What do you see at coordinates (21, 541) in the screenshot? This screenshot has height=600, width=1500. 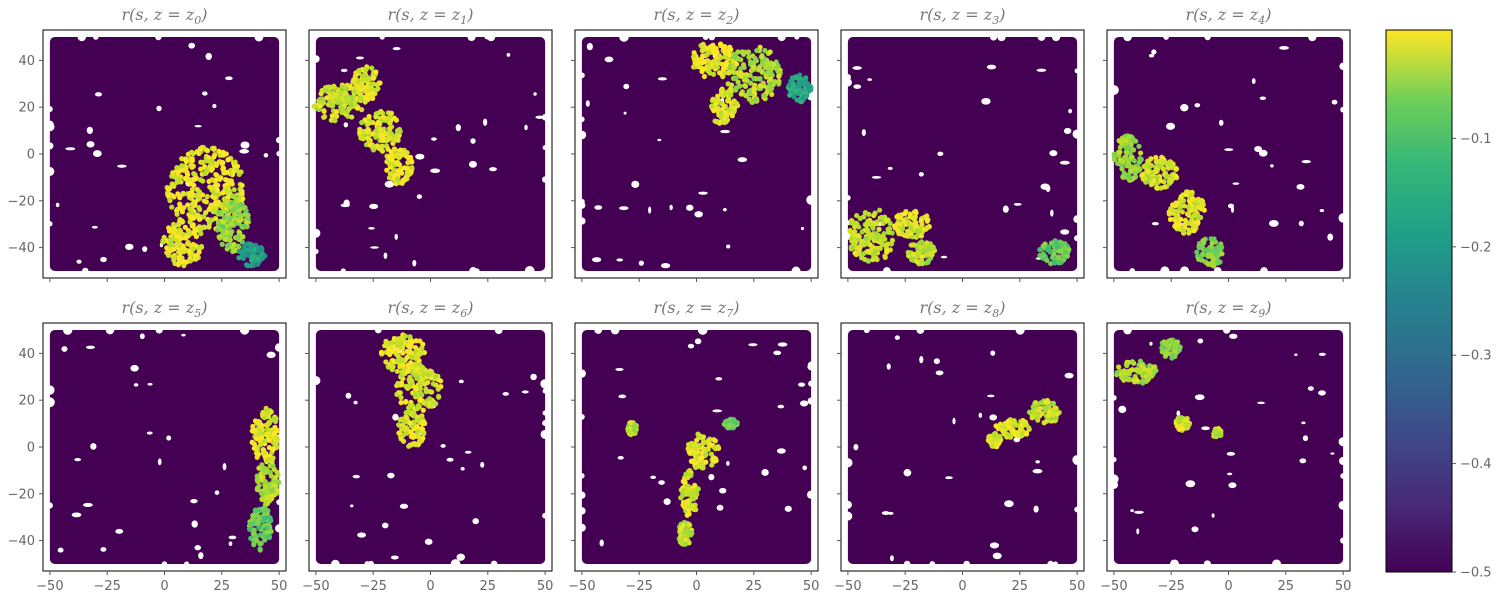 I see `y-tick-label: −40` at bounding box center [21, 541].